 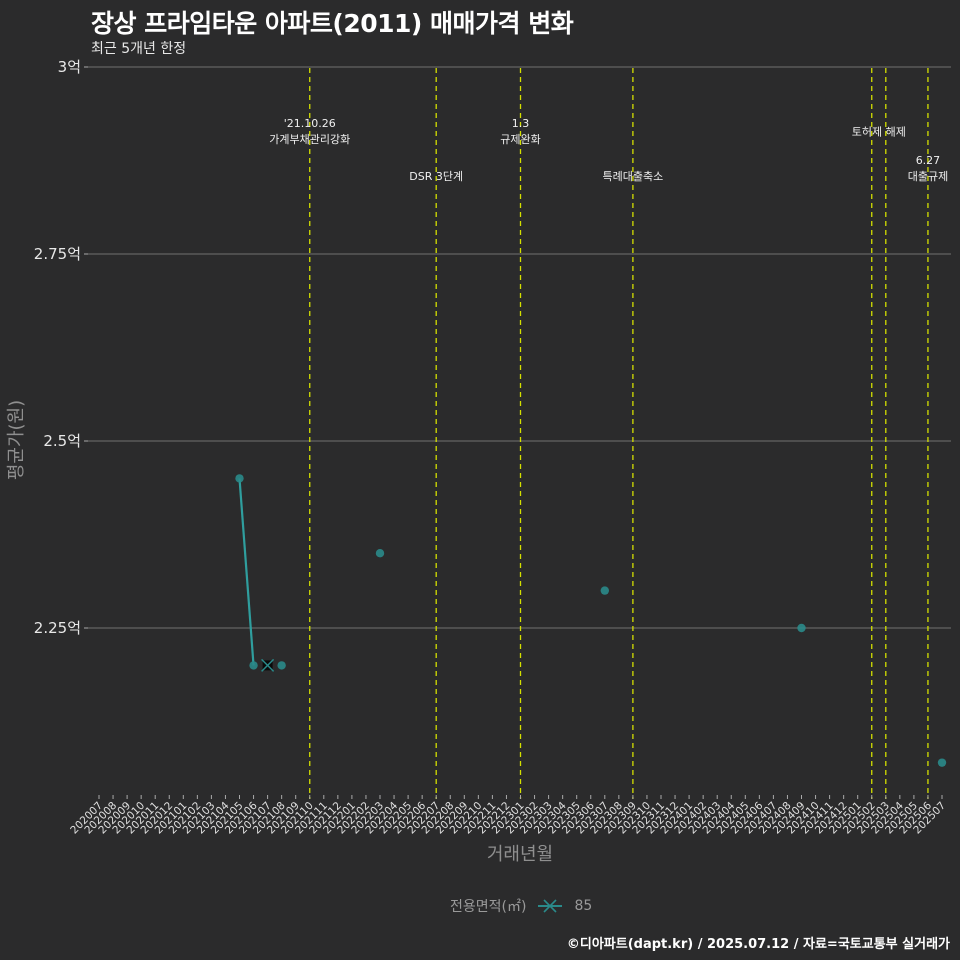 What do you see at coordinates (57, 254) in the screenshot?
I see `y-tick-label: 2.75억` at bounding box center [57, 254].